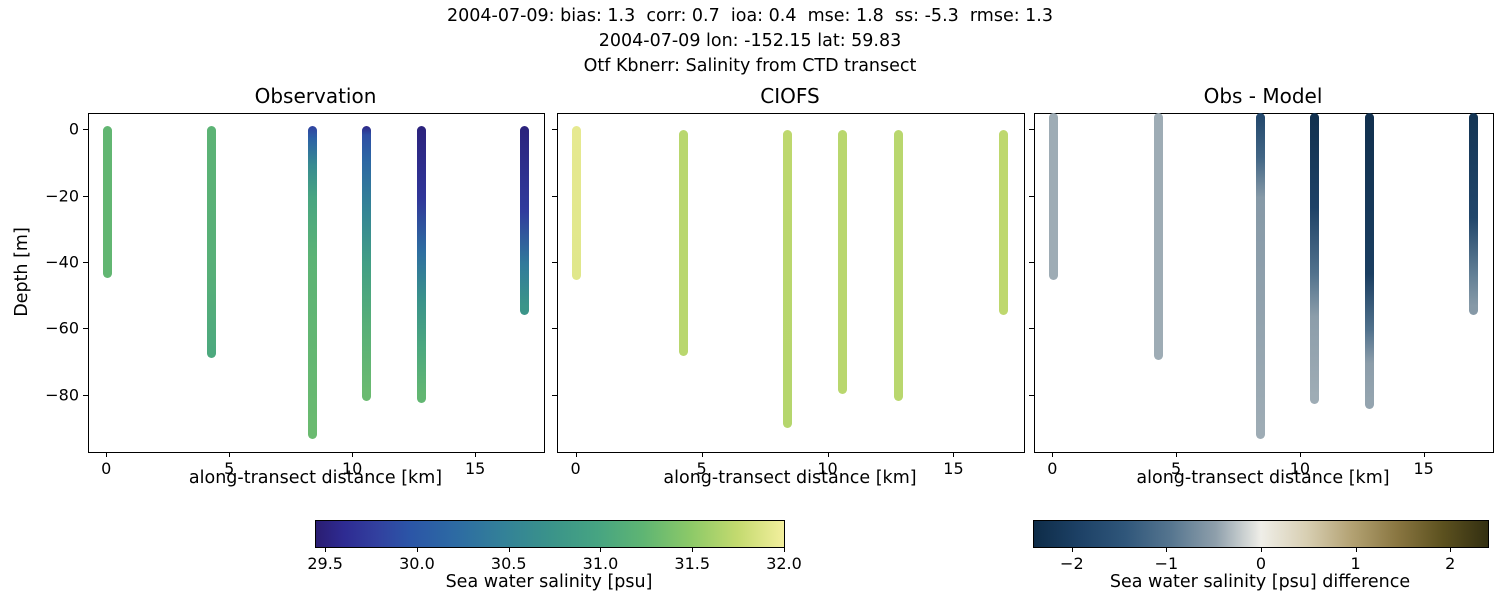 The height and width of the screenshot is (600, 1500). I want to click on salinity-diff-colorbar: −2 −1 0 1 2, so click(1261, 546).